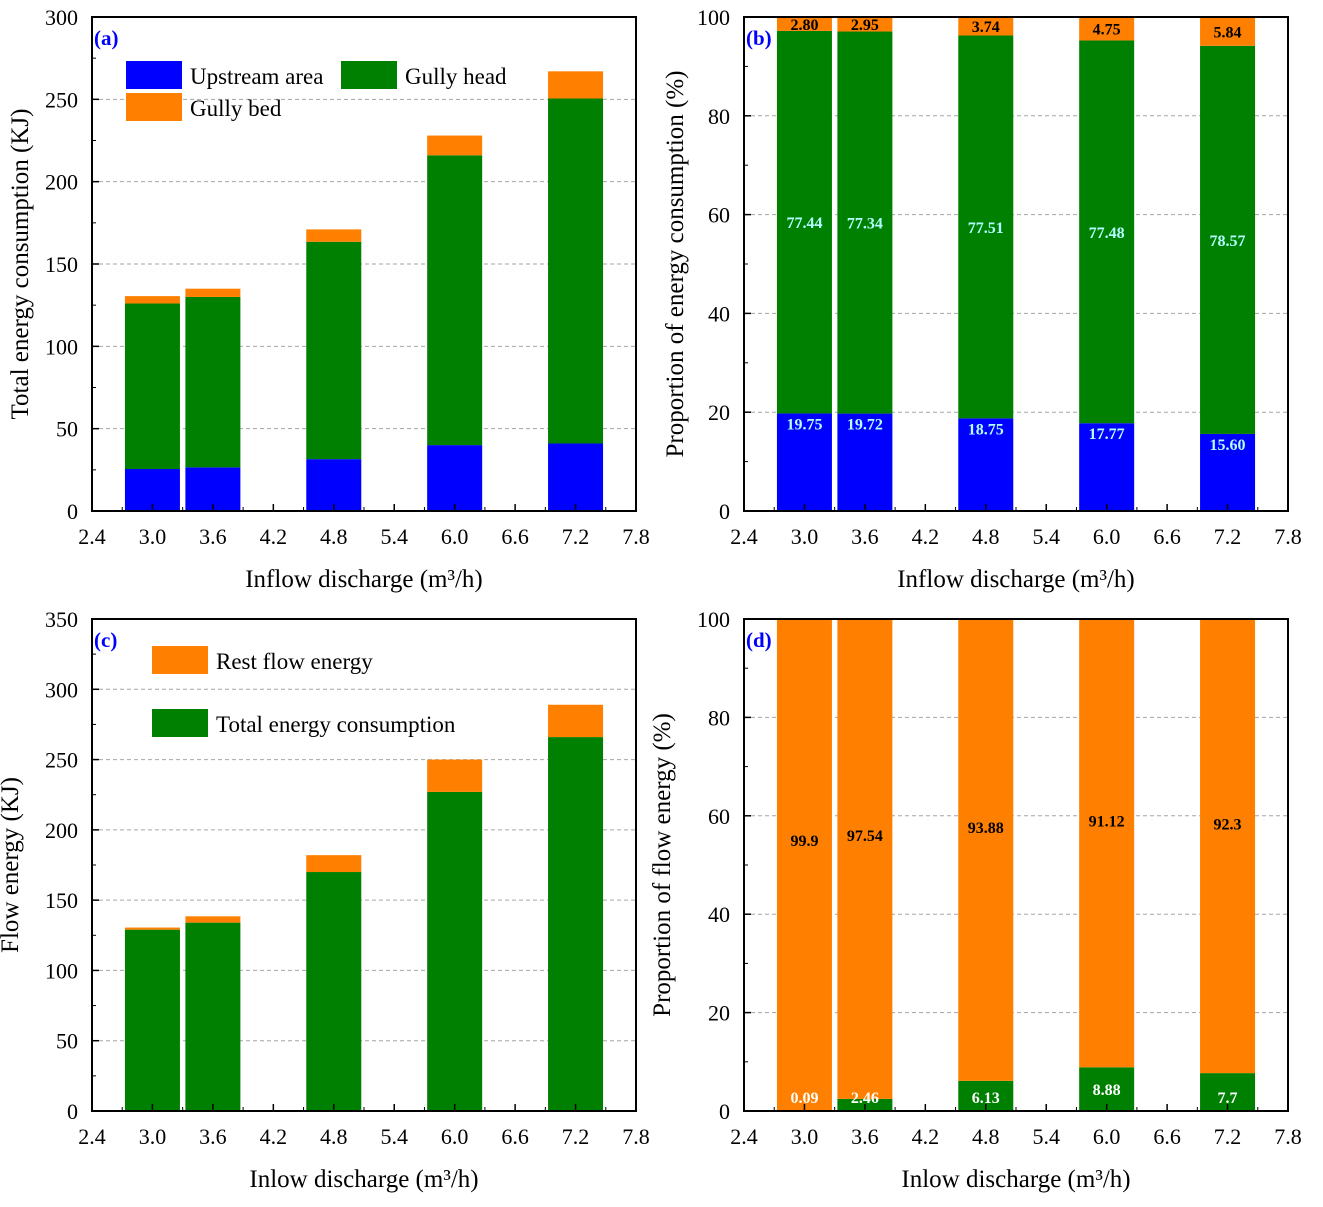  What do you see at coordinates (364, 579) in the screenshot?
I see `x-axis-title: Inflow discharge (m³/h)` at bounding box center [364, 579].